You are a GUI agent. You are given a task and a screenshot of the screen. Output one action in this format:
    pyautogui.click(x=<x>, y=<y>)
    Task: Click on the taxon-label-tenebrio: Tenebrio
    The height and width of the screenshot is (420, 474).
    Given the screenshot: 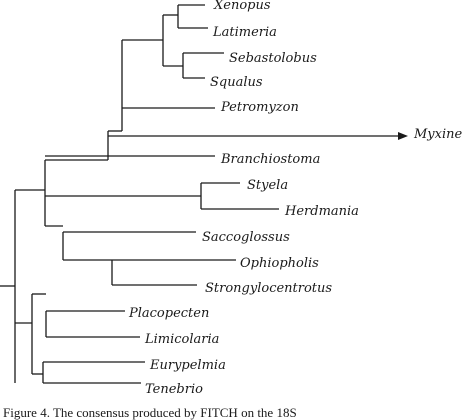 What is the action you would take?
    pyautogui.click(x=174, y=389)
    